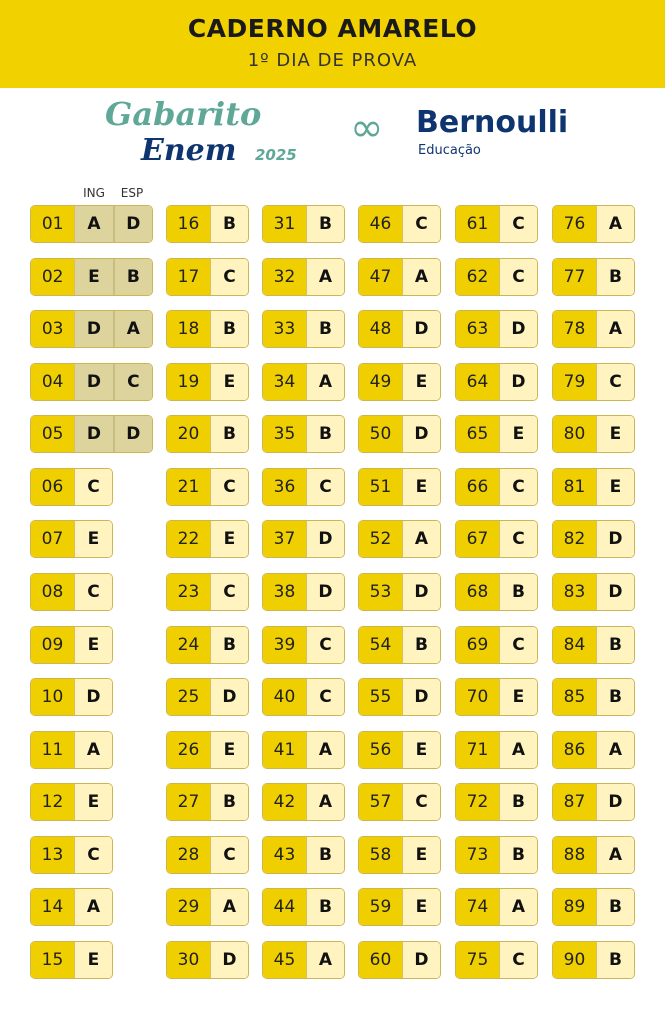 The height and width of the screenshot is (1024, 665). Describe the element at coordinates (132, 193) in the screenshot. I see `esp-header: ESP` at that location.